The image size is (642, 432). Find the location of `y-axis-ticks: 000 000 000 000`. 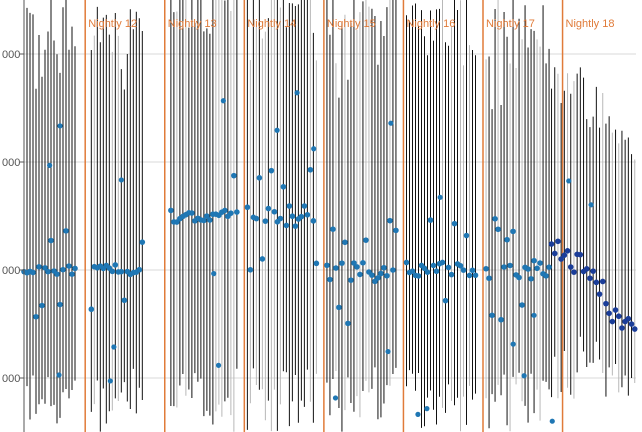

y-axis-ticks: 000 000 000 000 is located at coordinates (13, 216).